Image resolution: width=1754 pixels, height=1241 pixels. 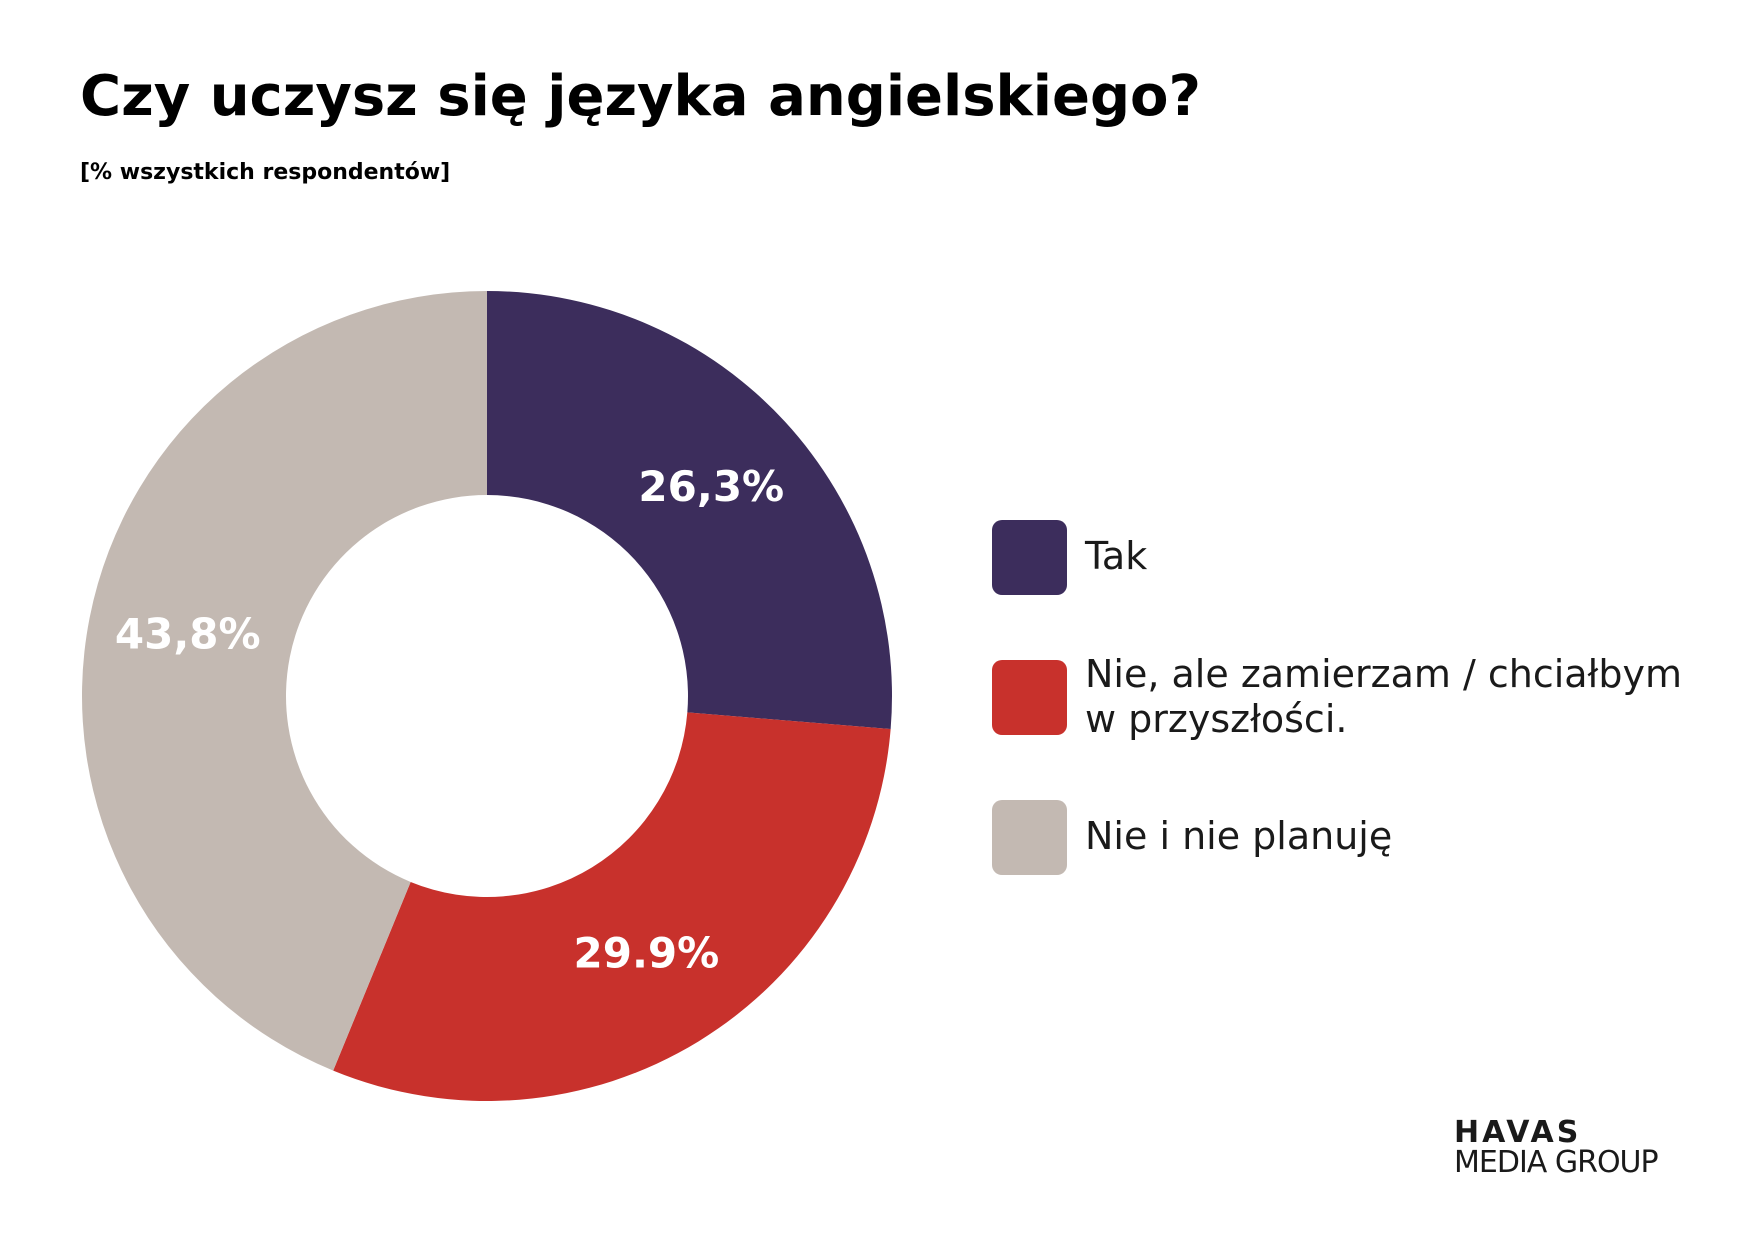 I want to click on legend-label: Tak, so click(x=1116, y=556).